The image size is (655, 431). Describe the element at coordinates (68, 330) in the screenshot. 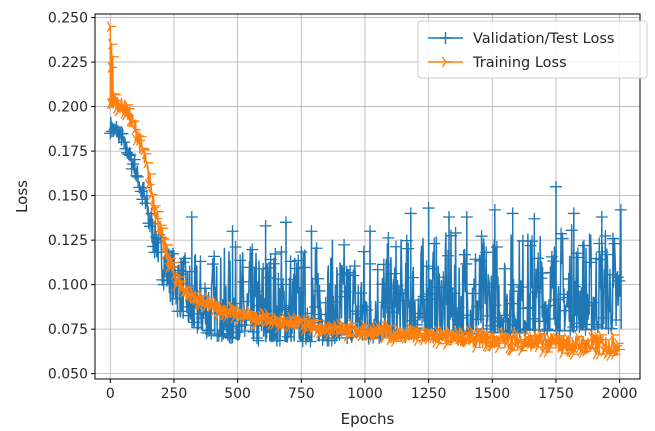

I see `y-tick-label: 0.075` at that location.